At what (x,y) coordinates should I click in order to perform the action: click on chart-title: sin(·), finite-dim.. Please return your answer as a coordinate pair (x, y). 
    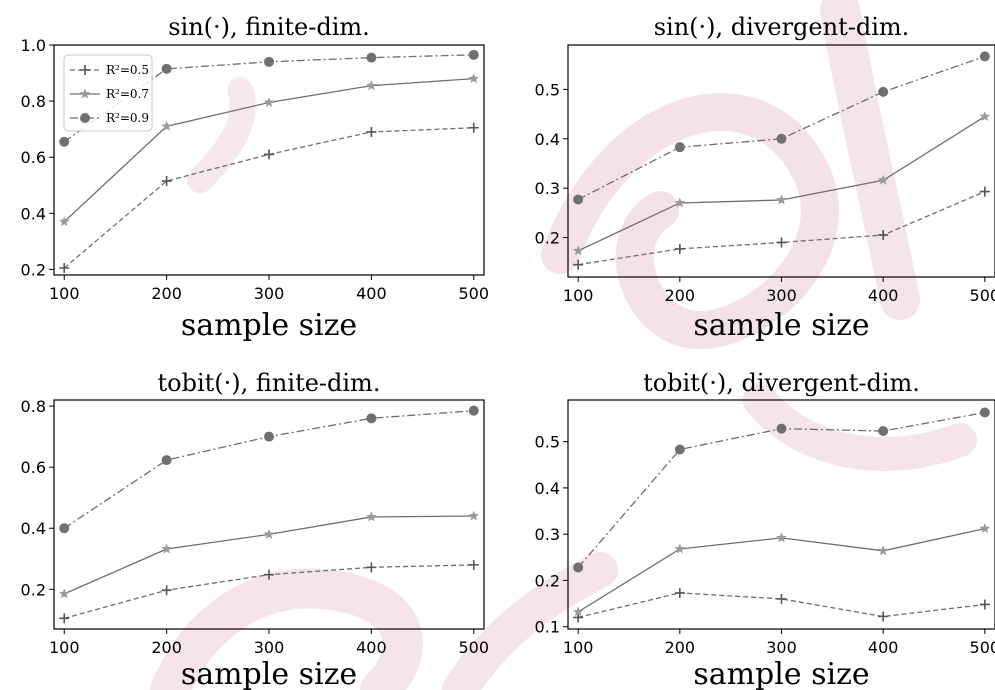
    Looking at the image, I should click on (269, 27).